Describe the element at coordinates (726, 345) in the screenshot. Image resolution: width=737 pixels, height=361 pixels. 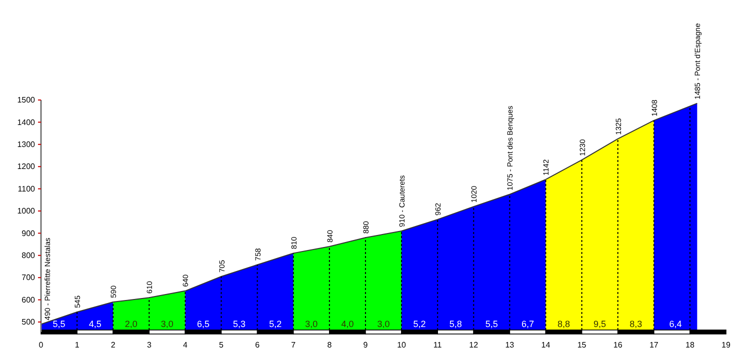
I see `x-tick-label: 19` at that location.